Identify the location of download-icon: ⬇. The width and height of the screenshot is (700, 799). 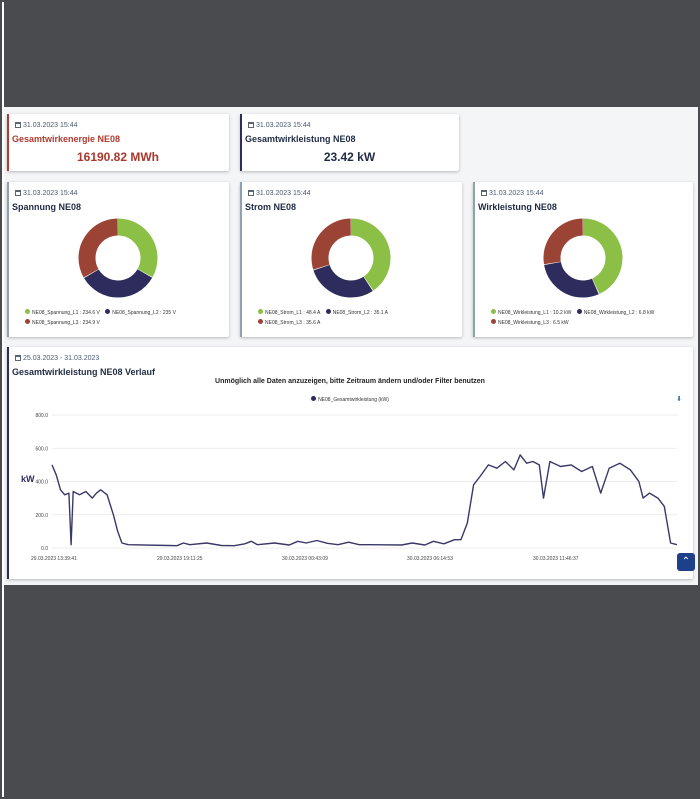
(679, 399).